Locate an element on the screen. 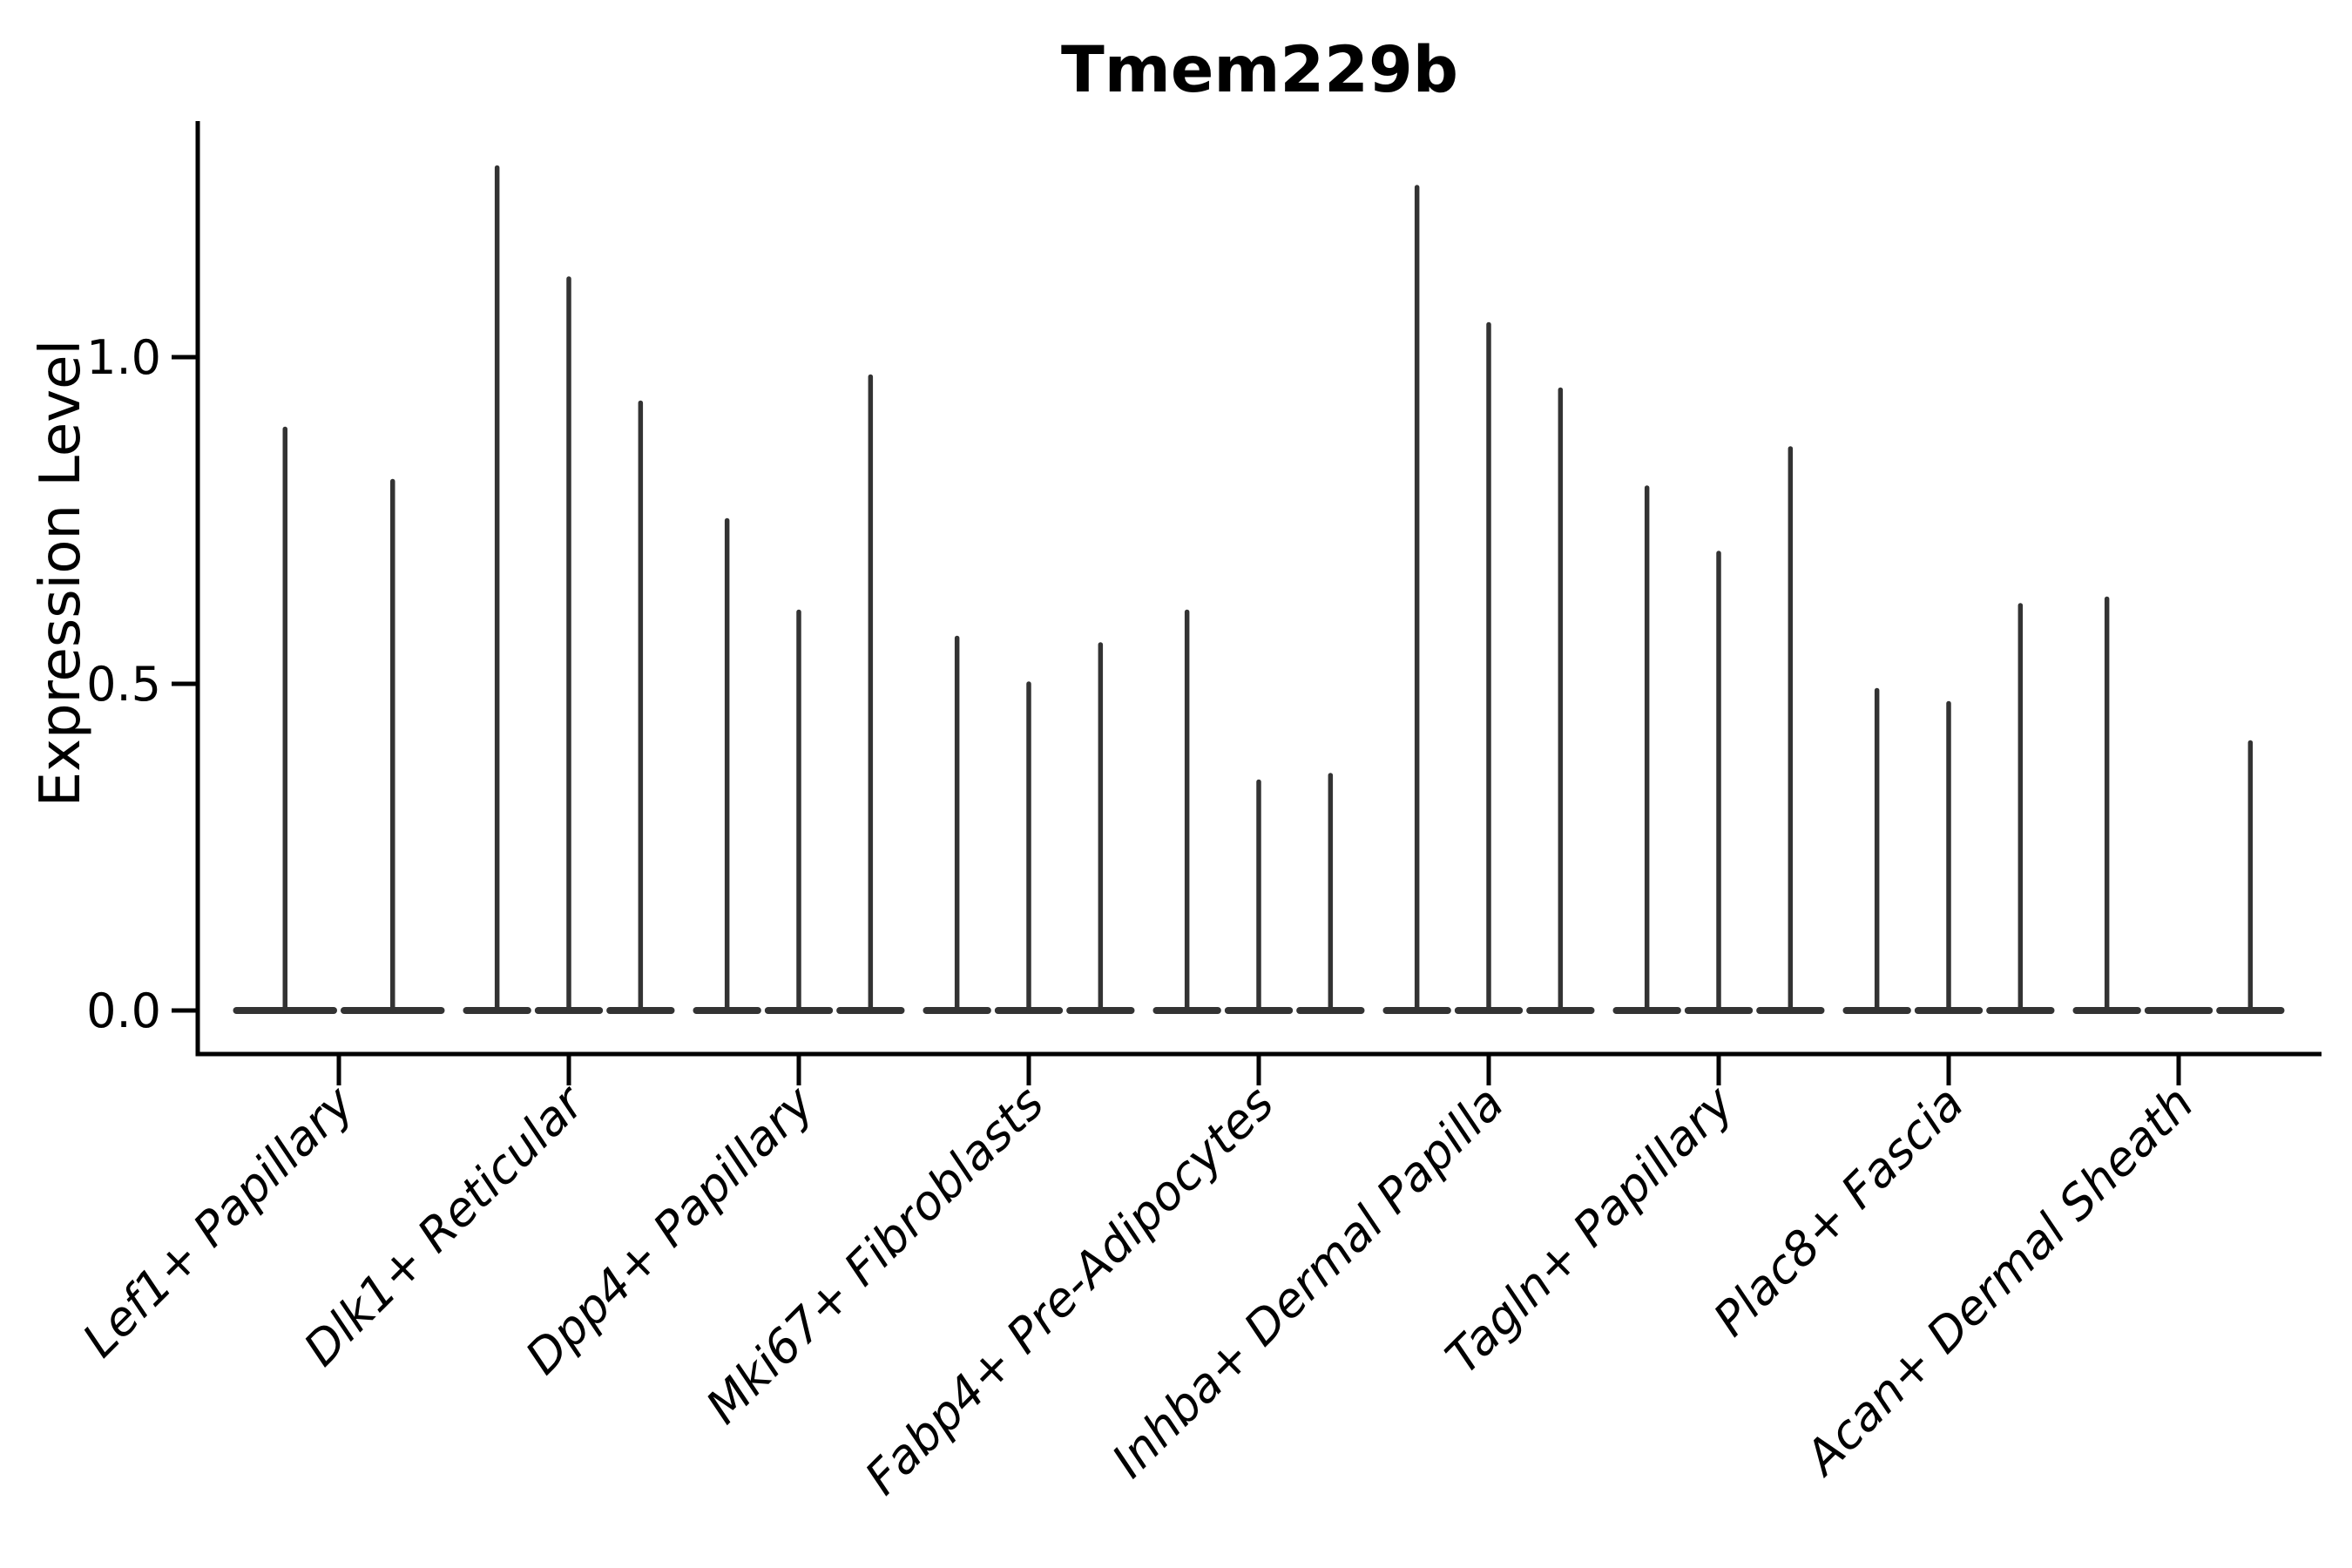 The image size is (2352, 1568). x-tick-label: Fabp4+ Pre-Adipocytes is located at coordinates (1069, 1290).